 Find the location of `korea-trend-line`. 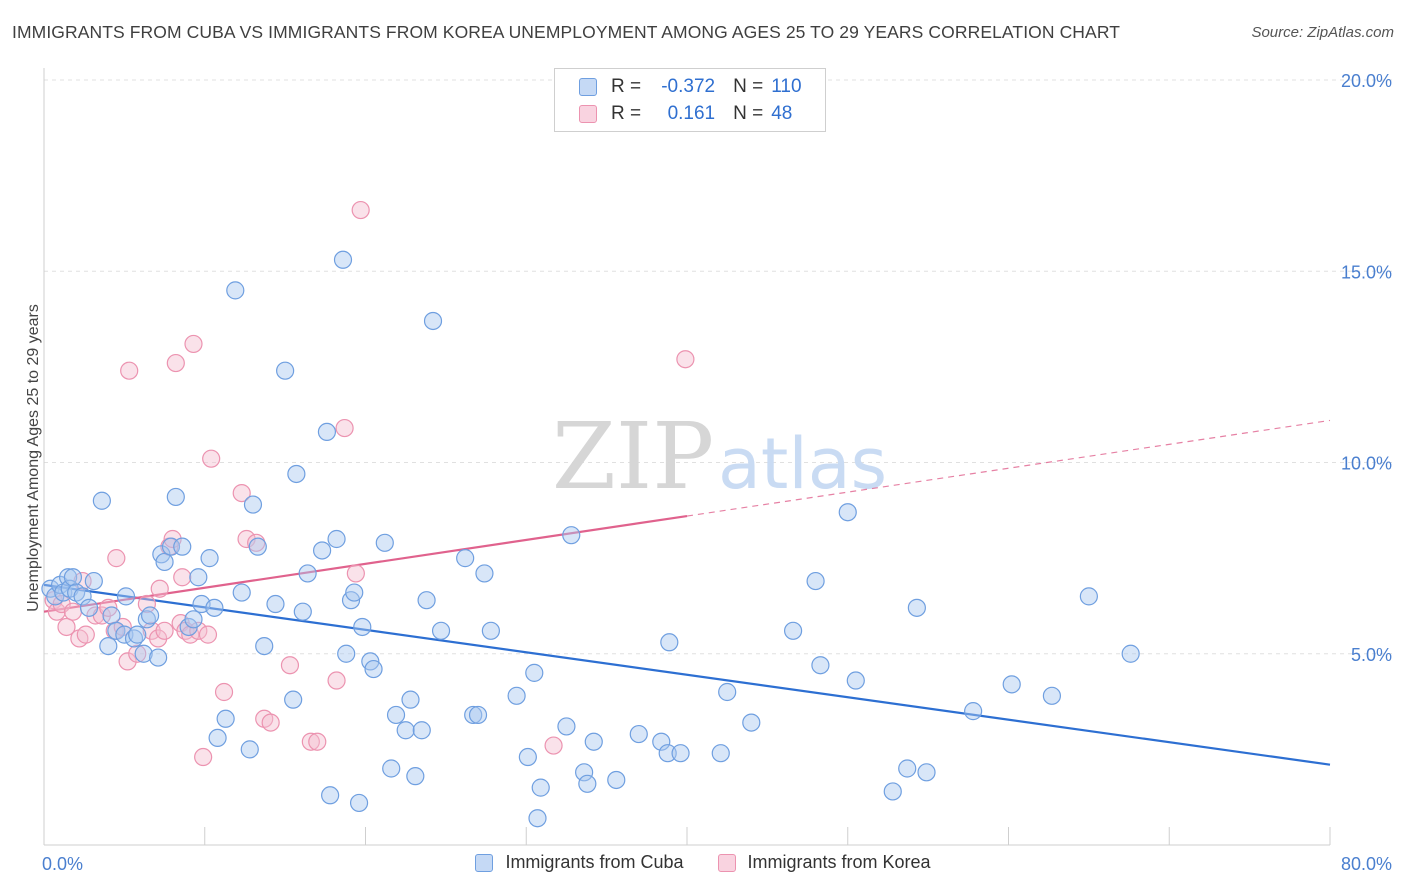

korea-trend-line is located at coordinates (365, 563).